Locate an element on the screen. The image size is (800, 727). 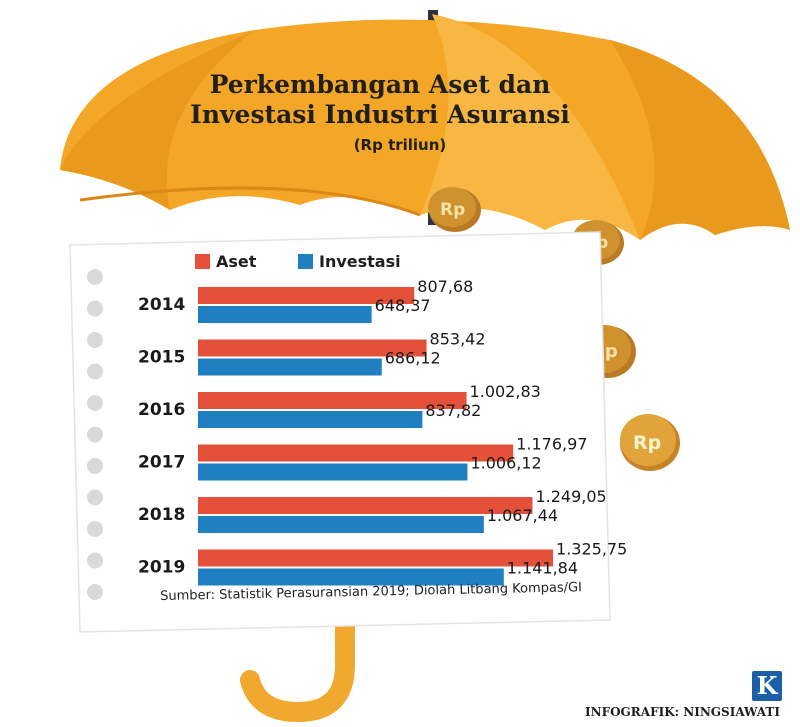
data-label: 1.002,83 is located at coordinates (505, 391).